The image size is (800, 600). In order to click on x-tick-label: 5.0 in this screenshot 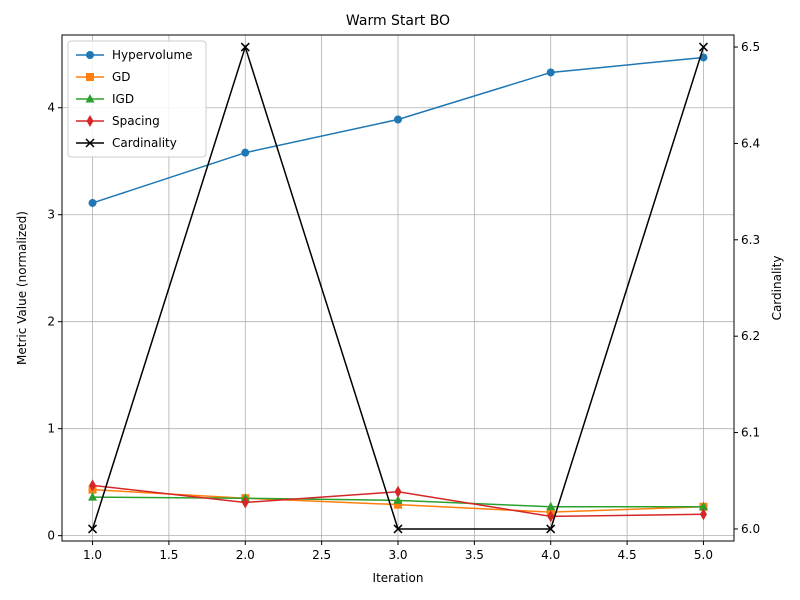, I will do `click(703, 555)`.